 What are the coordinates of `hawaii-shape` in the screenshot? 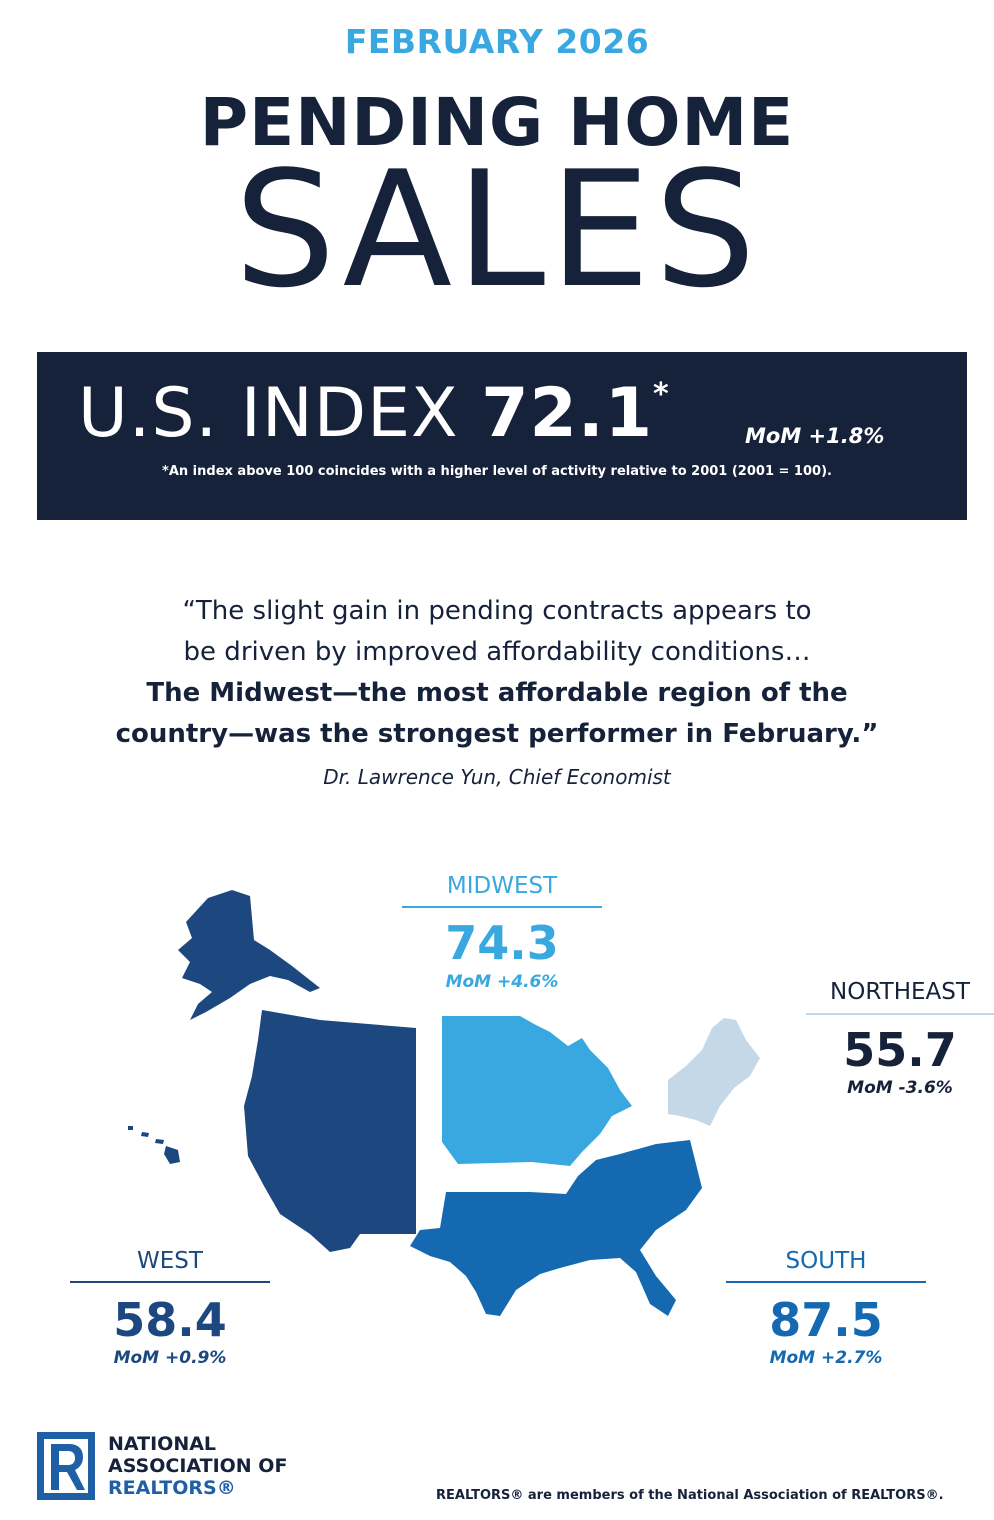 It's located at (154, 1145).